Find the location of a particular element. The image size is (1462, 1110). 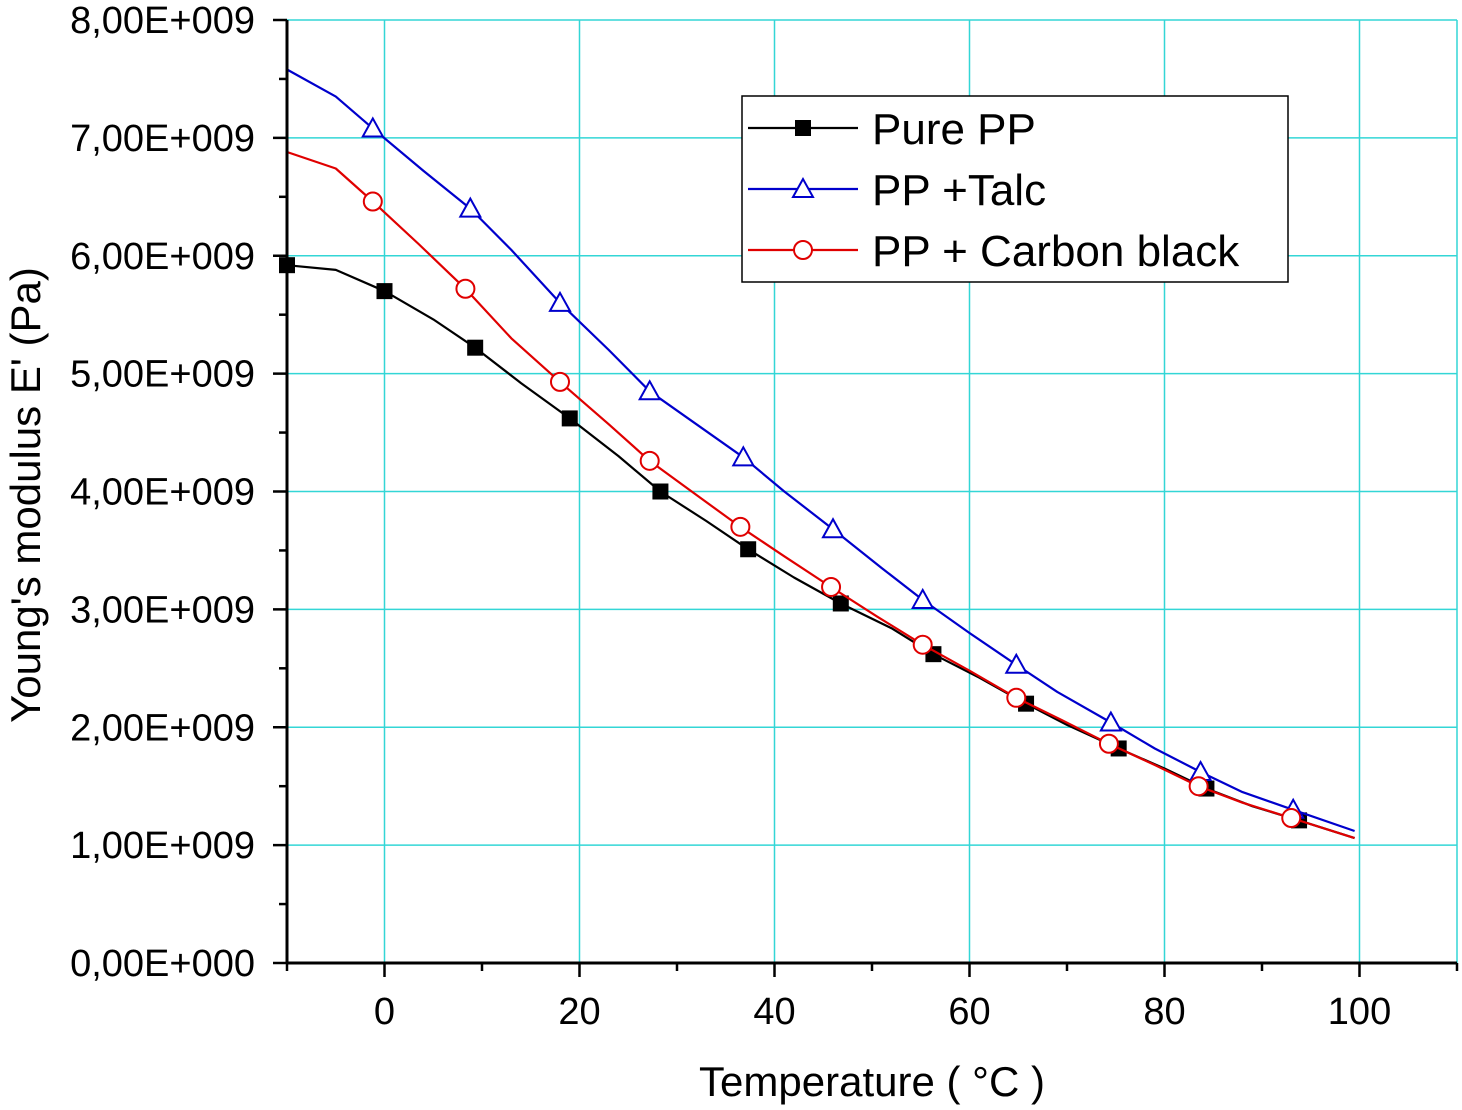

legend-item-2: PP + Carbon black is located at coordinates (994, 251).